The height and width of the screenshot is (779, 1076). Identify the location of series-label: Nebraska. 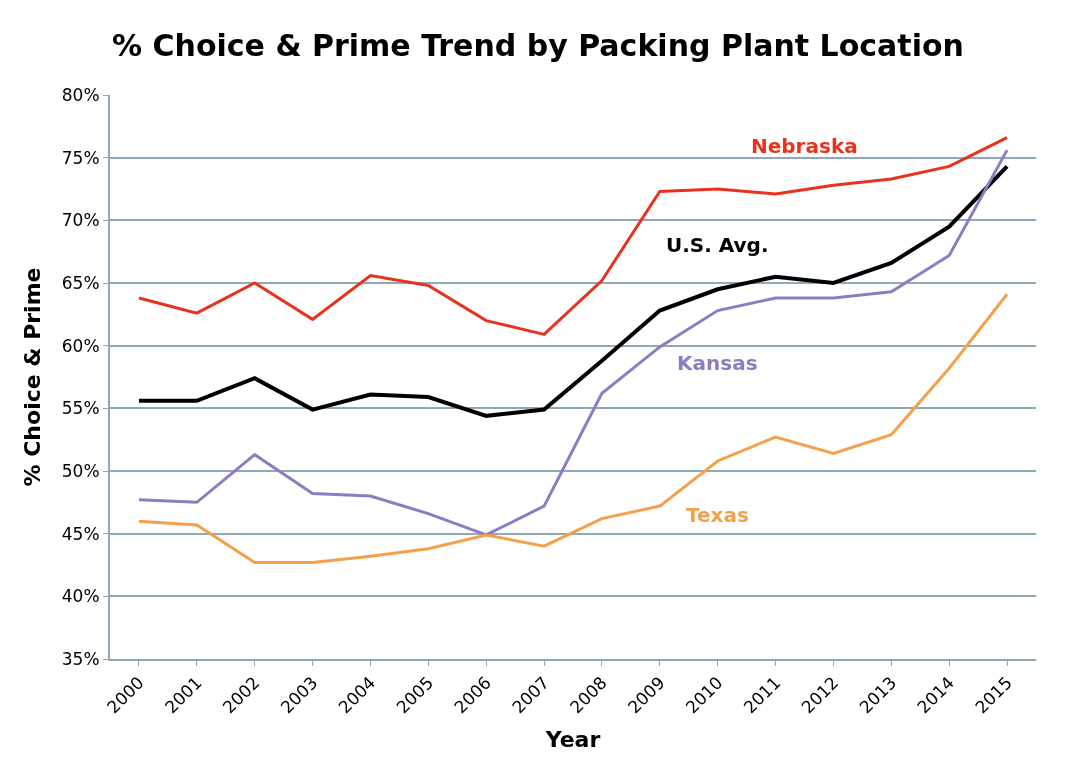
(804, 146).